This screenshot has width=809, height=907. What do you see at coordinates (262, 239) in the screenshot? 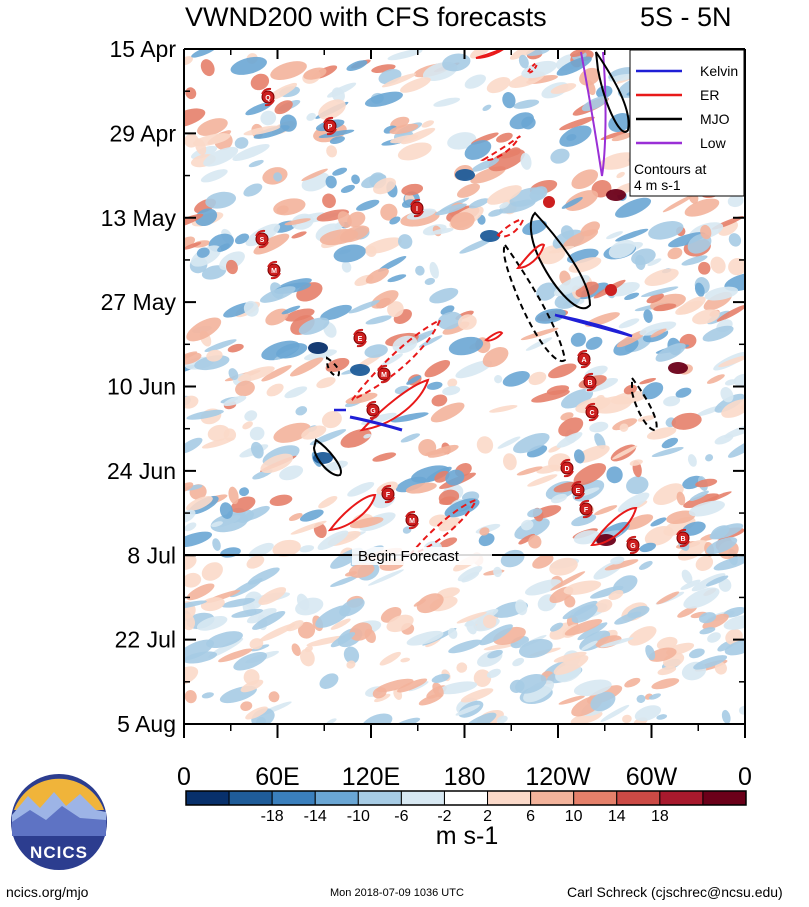
I see `storm-marker: S` at bounding box center [262, 239].